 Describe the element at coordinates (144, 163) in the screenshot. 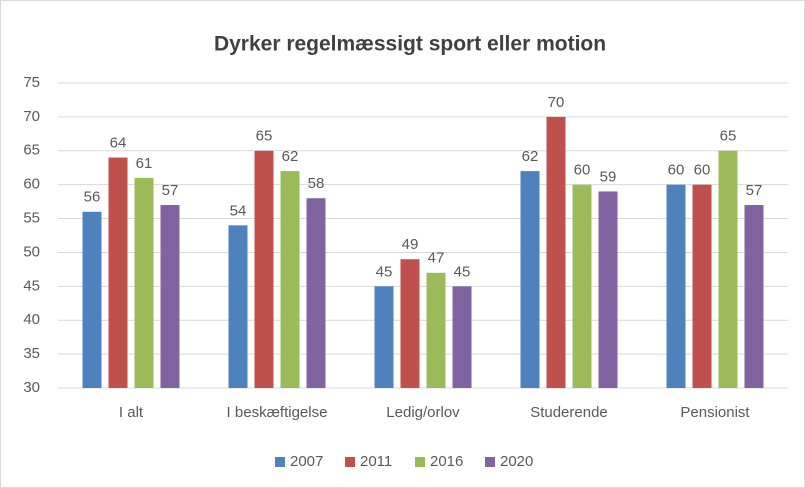

I see `data-label: 61` at that location.